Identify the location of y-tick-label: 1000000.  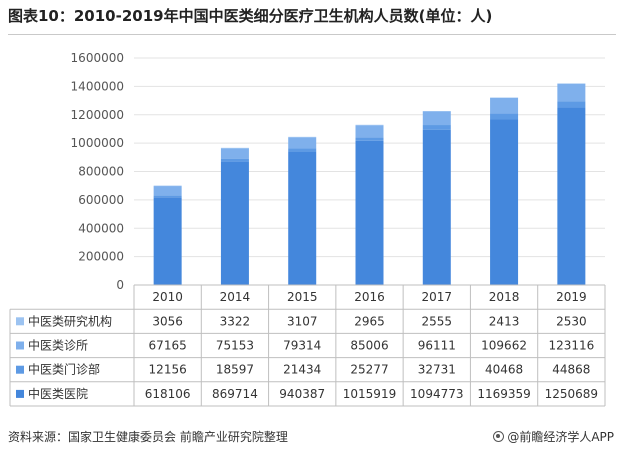
(97, 143).